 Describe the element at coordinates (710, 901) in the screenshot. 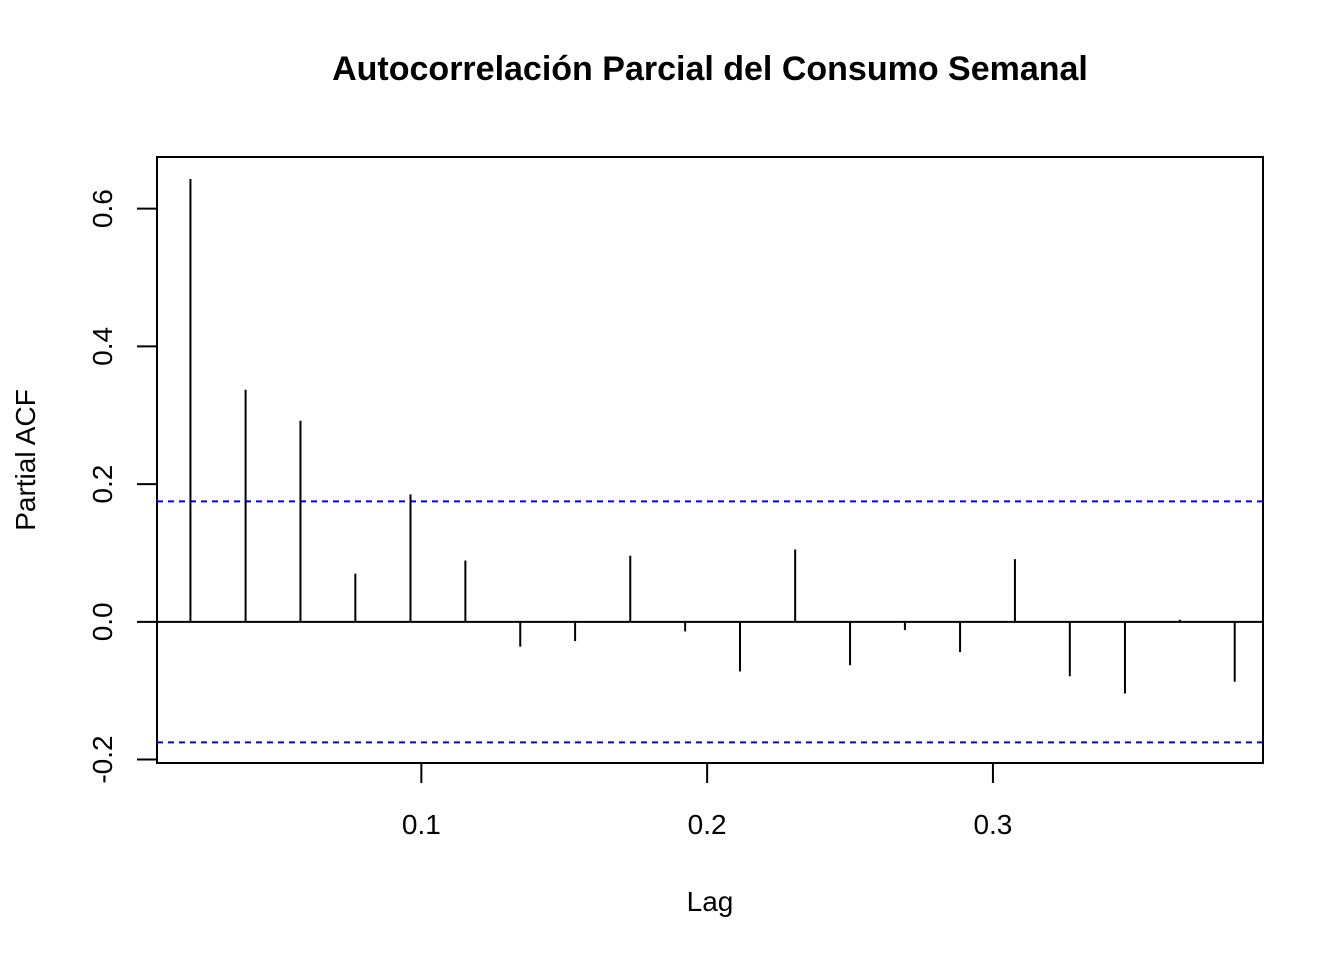

I see `x-axis-label: Lag` at that location.